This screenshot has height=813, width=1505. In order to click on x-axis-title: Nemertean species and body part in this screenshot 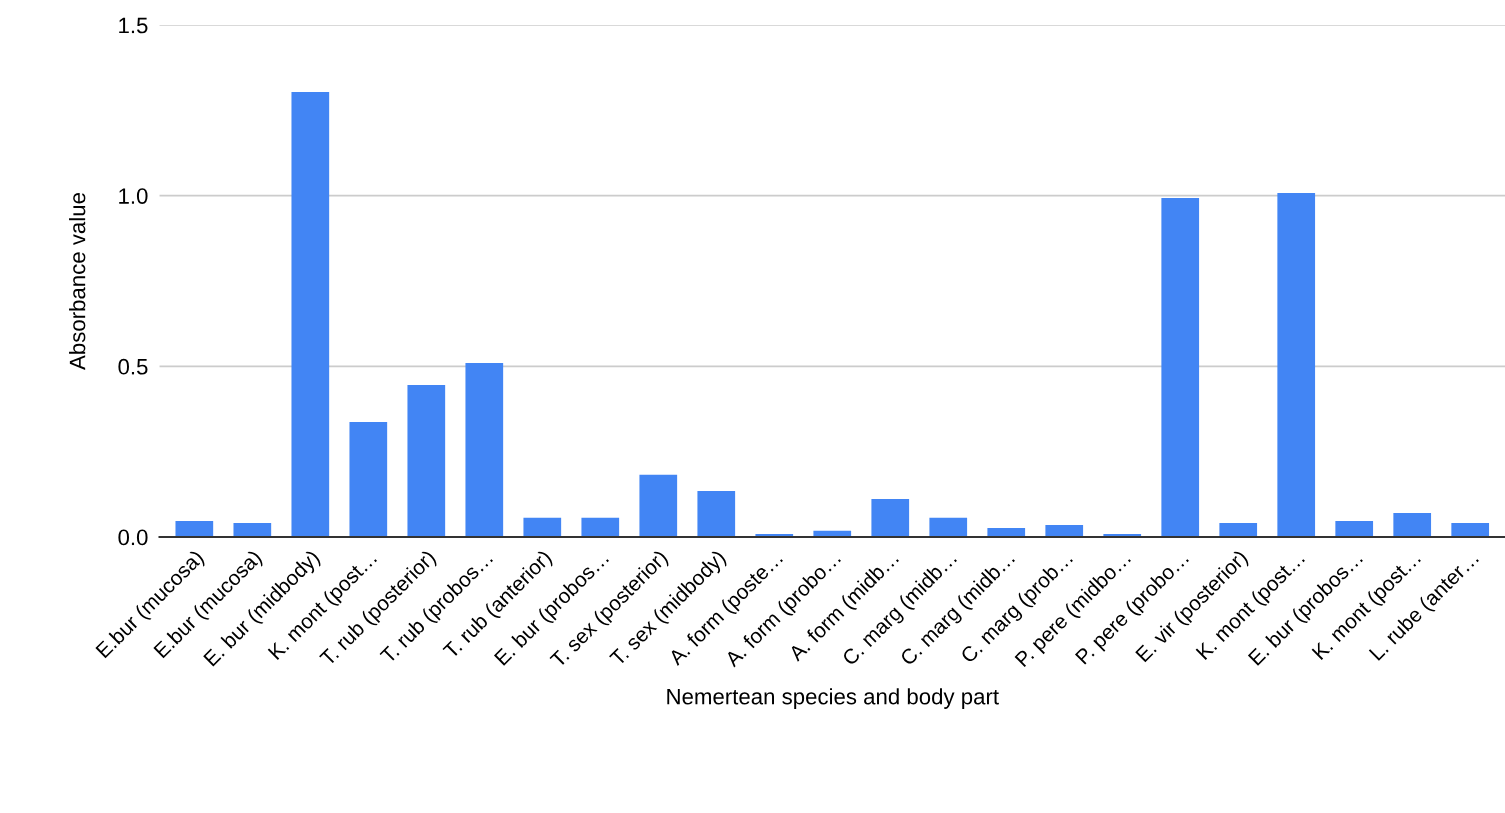, I will do `click(833, 698)`.